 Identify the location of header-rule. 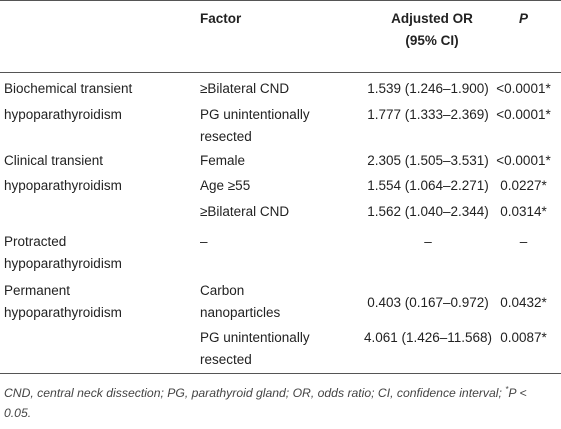
(280, 72).